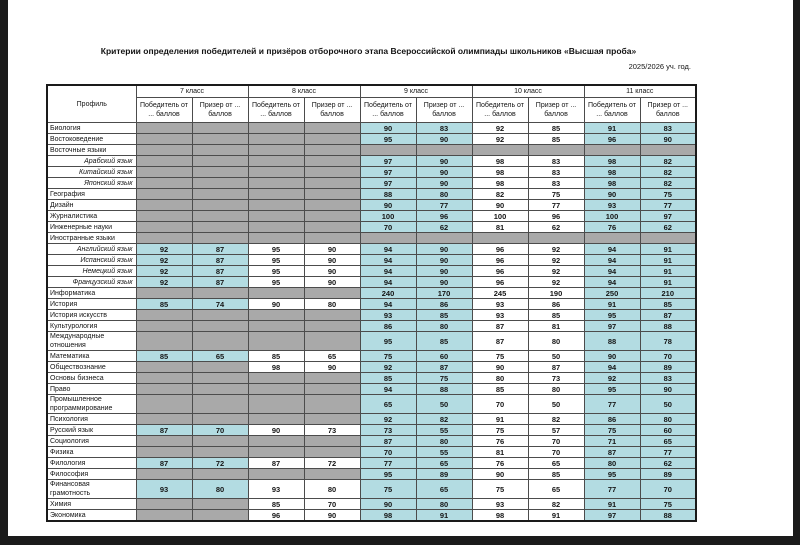 The image size is (800, 545). I want to click on table-row: Физика 70 55 81 70 87 77, so click(371, 452).